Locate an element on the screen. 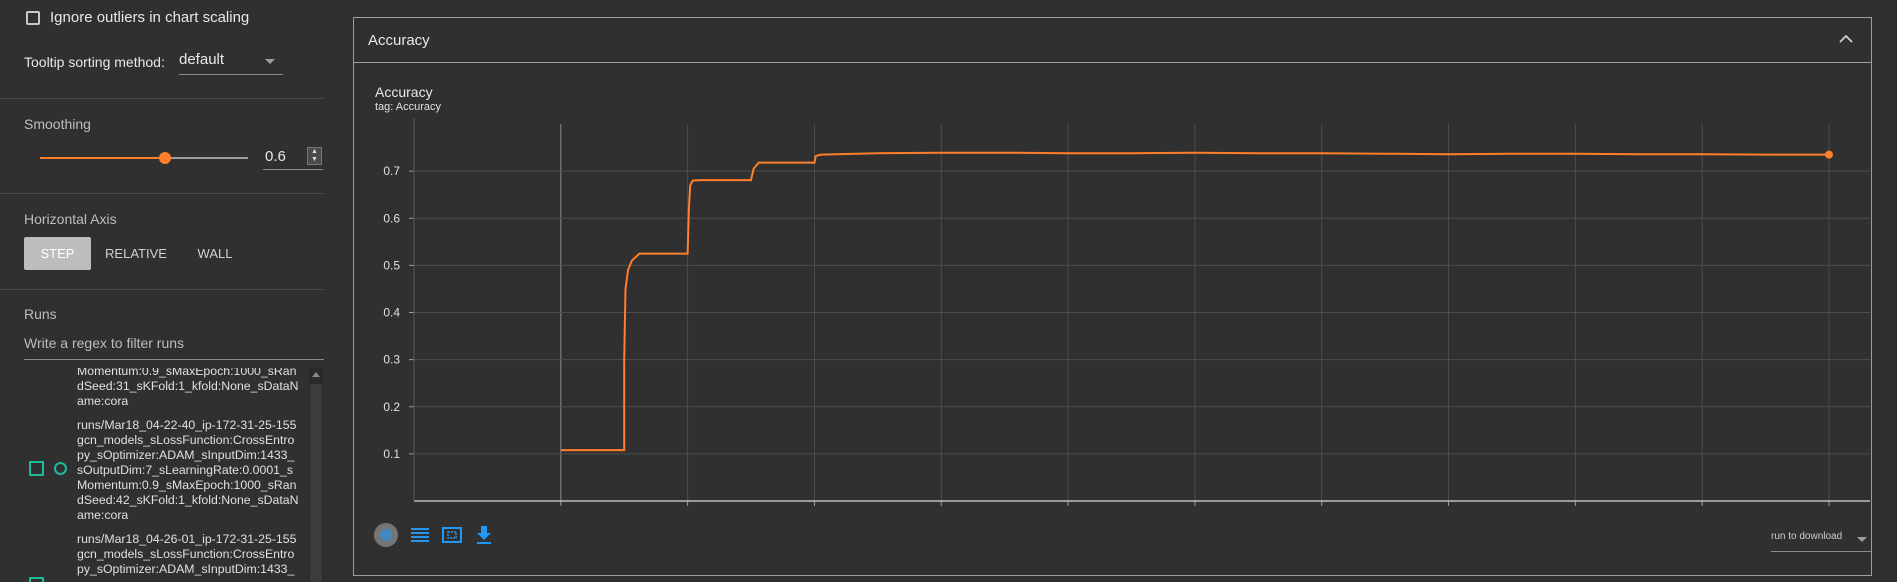 This screenshot has height=582, width=1897. y-tick-label: 0.7 is located at coordinates (391, 171).